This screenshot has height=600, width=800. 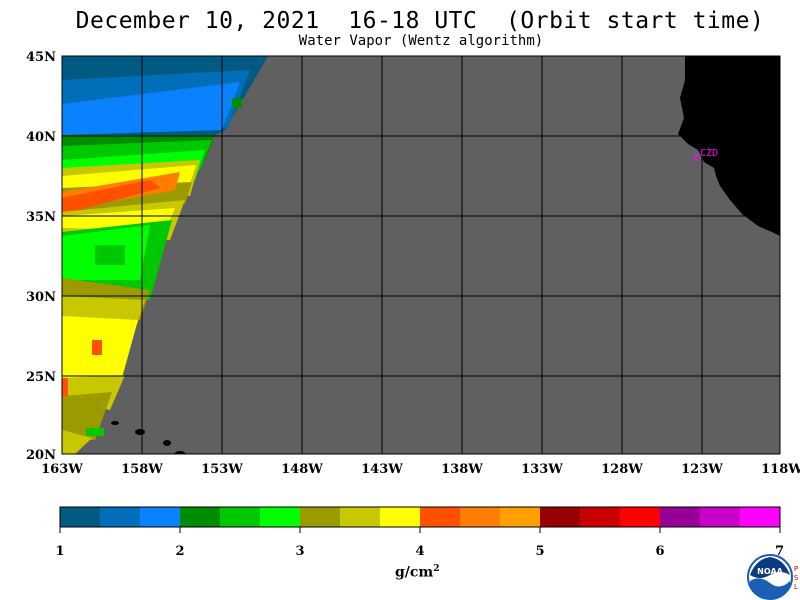 What do you see at coordinates (41, 256) in the screenshot?
I see `latitude-labels: 45N 40N 35N 30N 25N 20N` at bounding box center [41, 256].